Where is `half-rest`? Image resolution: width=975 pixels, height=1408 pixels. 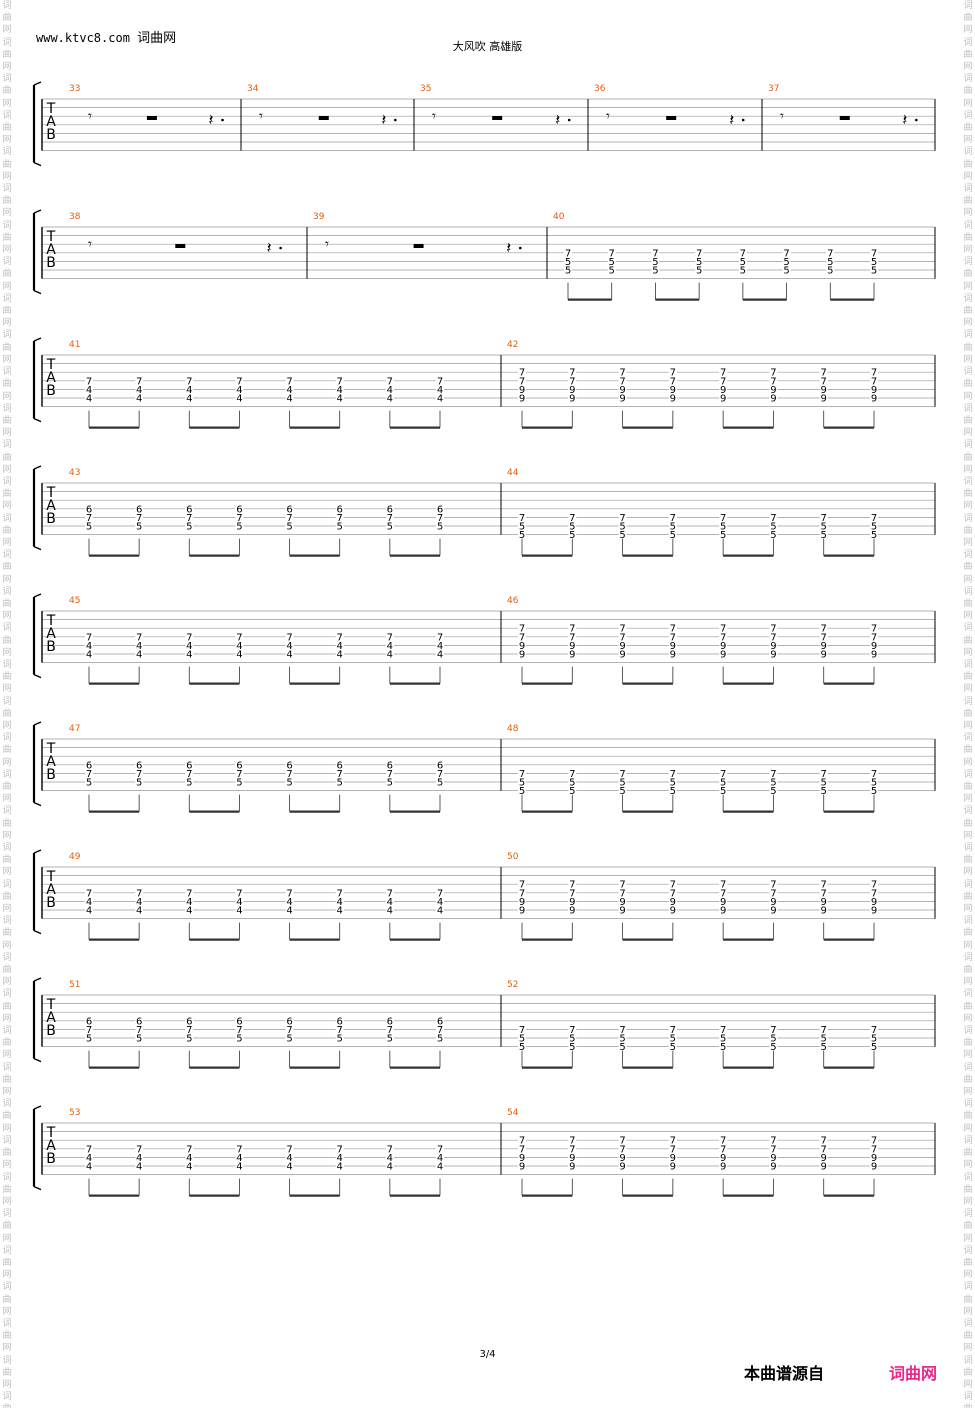 half-rest is located at coordinates (844, 118).